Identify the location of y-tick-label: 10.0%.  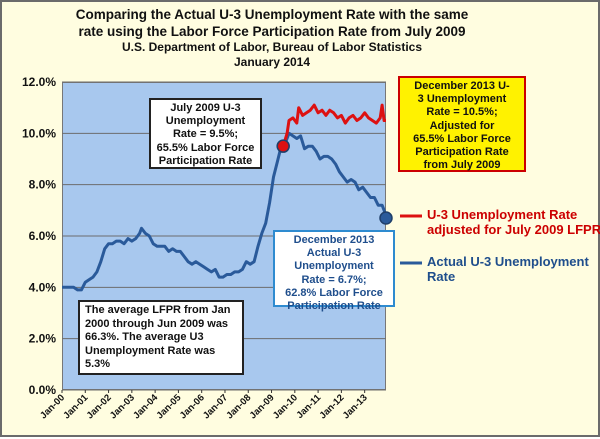
(39, 133).